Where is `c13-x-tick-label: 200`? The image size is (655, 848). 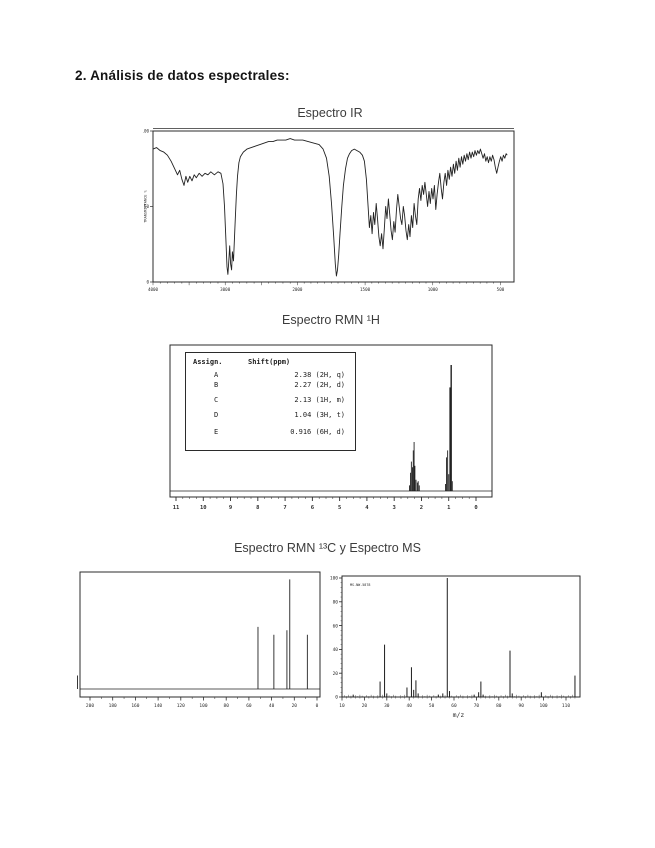 c13-x-tick-label: 200 is located at coordinates (90, 706).